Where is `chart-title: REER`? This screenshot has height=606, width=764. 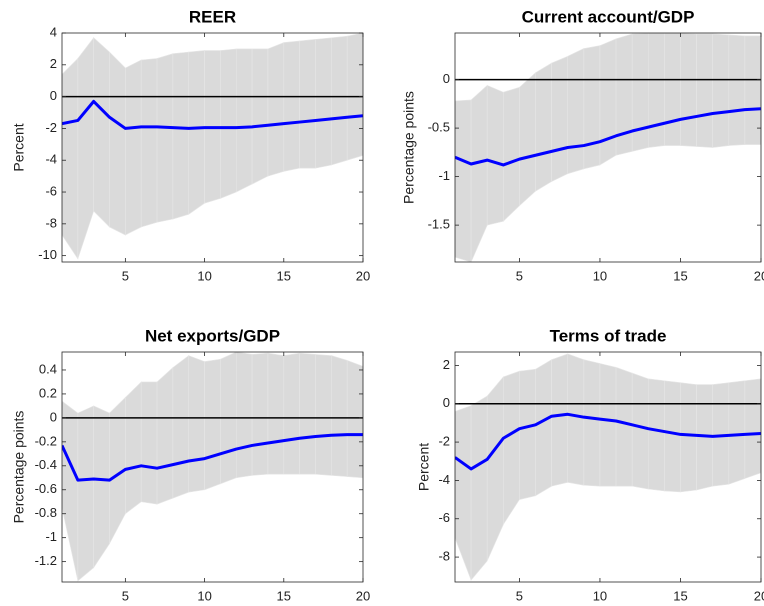 chart-title: REER is located at coordinates (212, 16).